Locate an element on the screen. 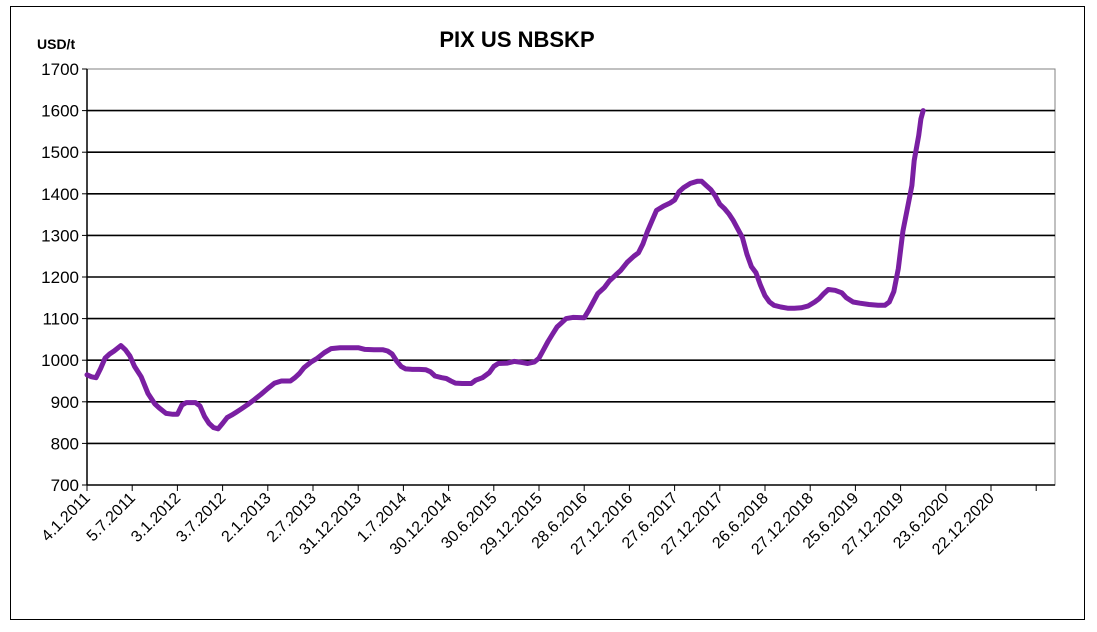 This screenshot has width=1097, height=632. y-tick-label: 1600 is located at coordinates (60, 111).